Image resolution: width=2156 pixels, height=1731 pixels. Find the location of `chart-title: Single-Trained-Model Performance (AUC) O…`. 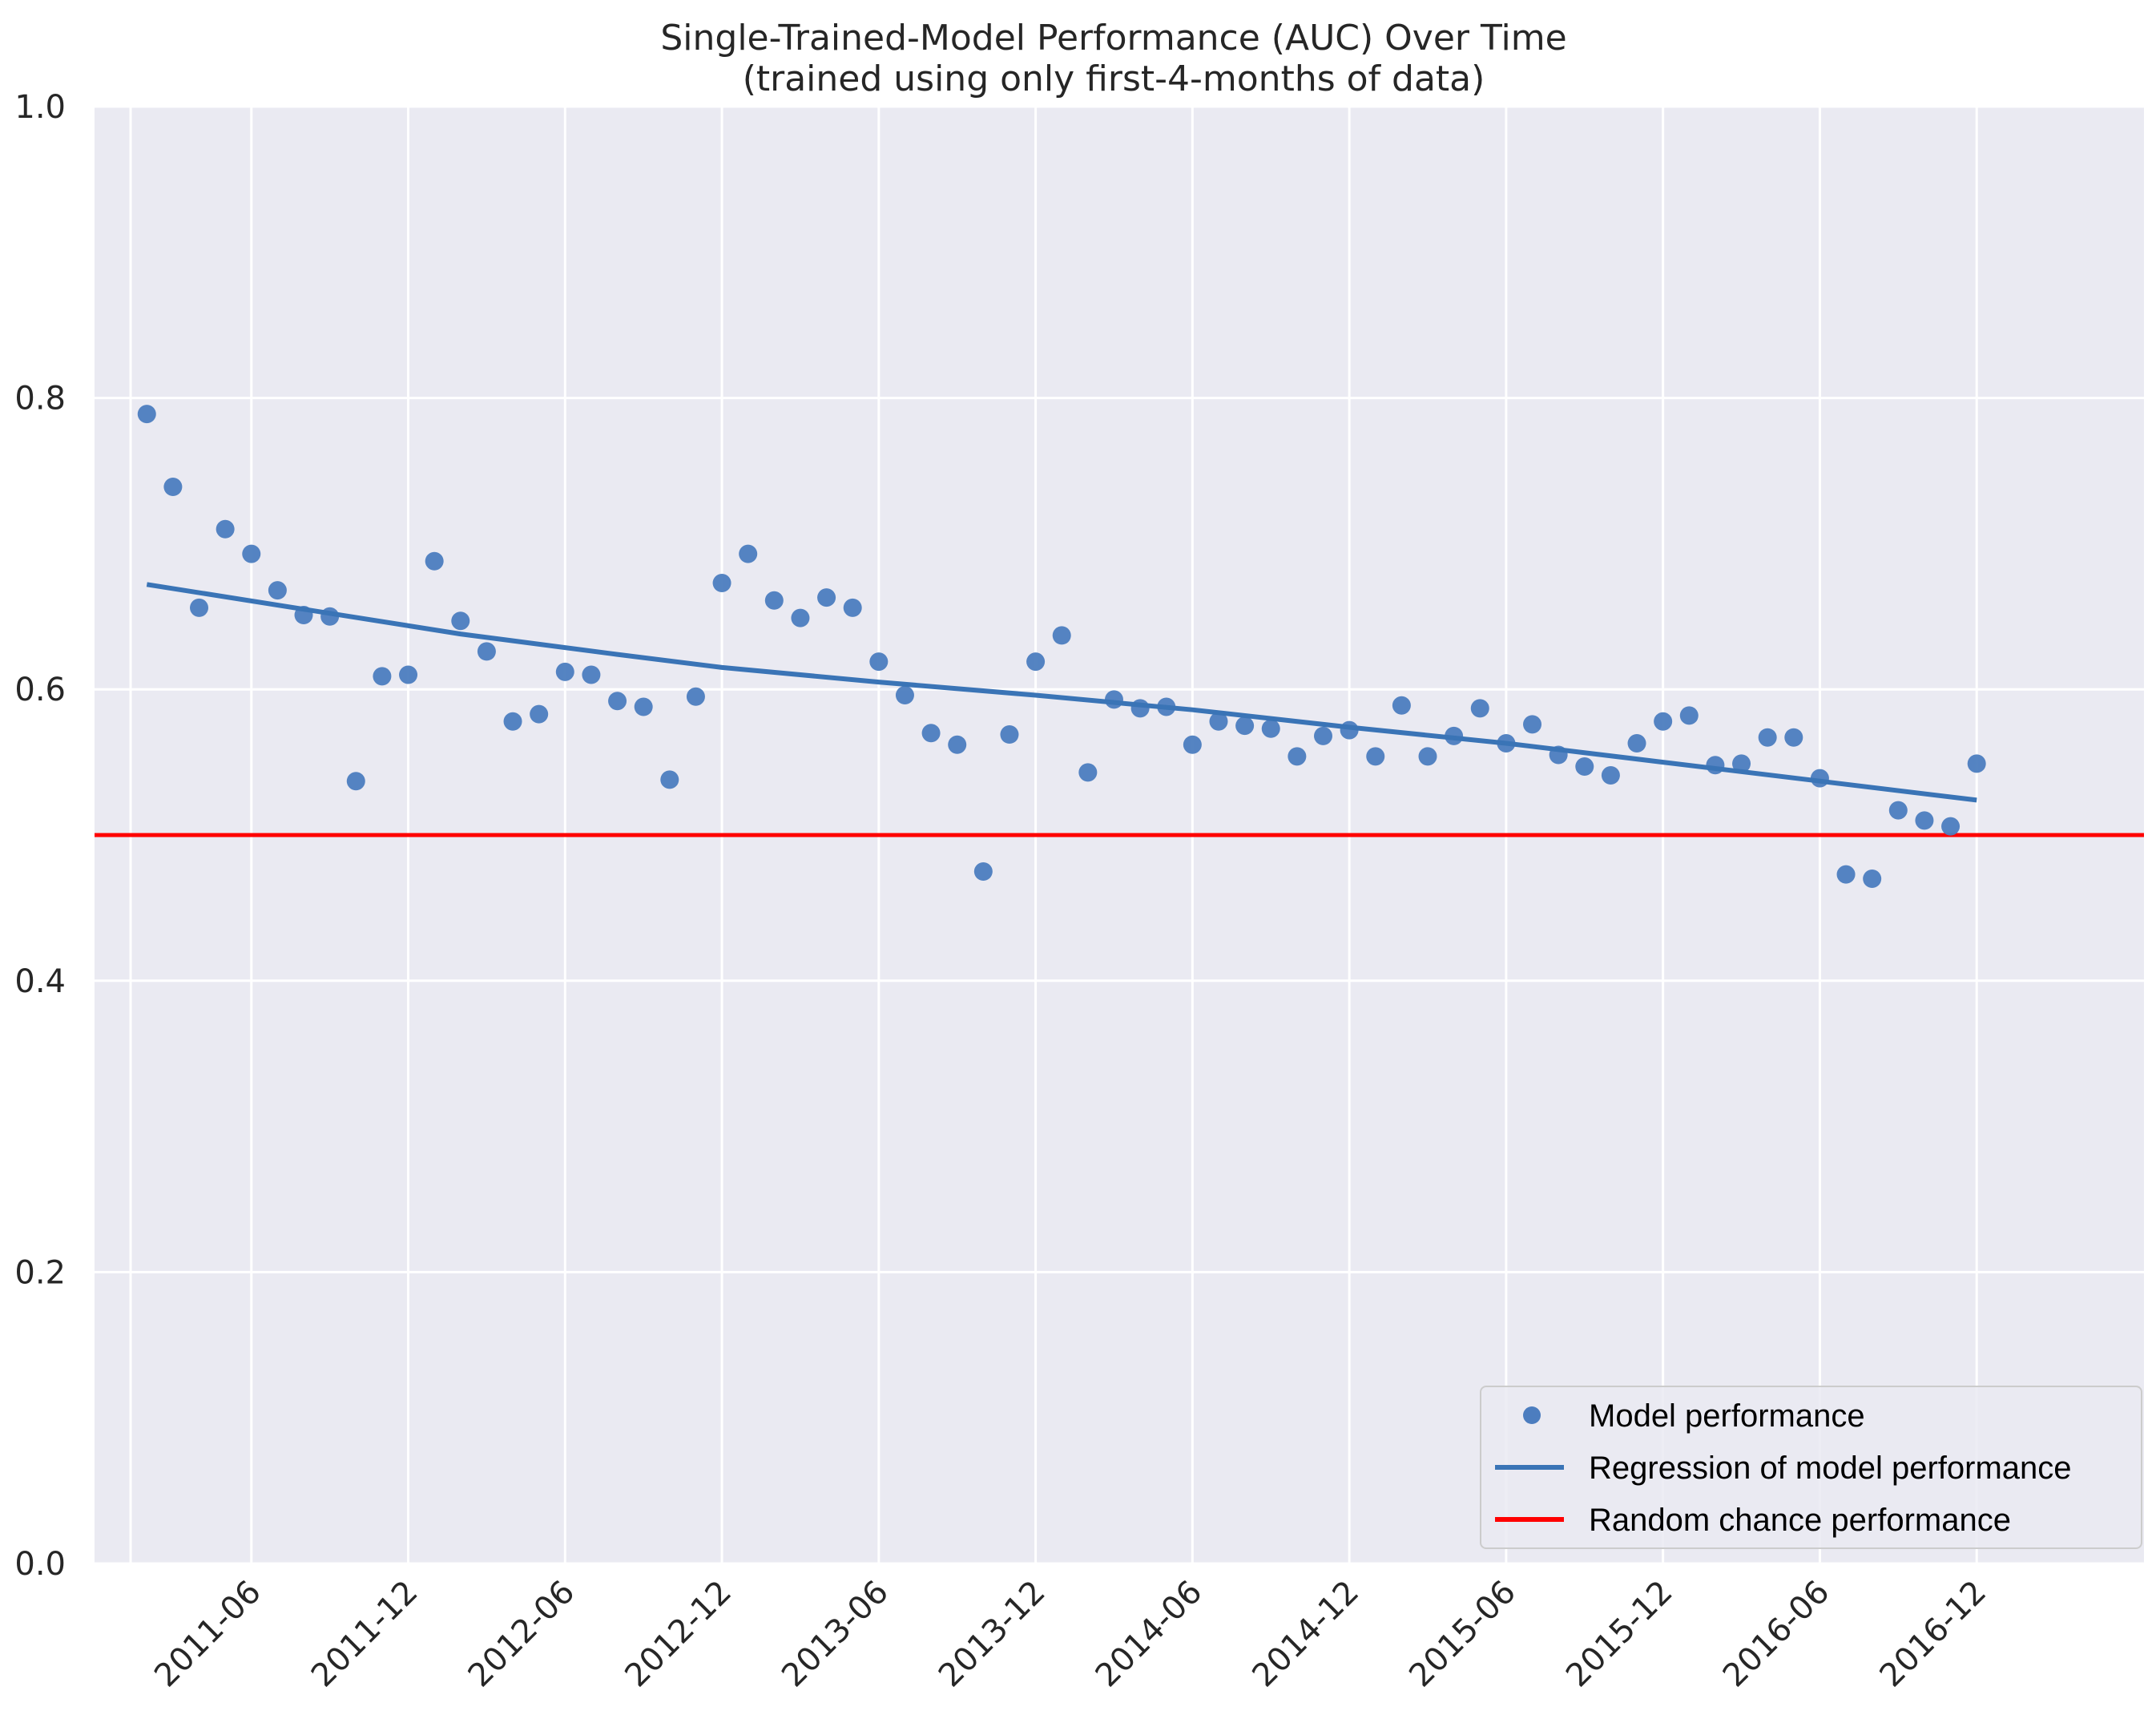

chart-title: Single-Trained-Model Performance (AUC) O… is located at coordinates (1113, 38).